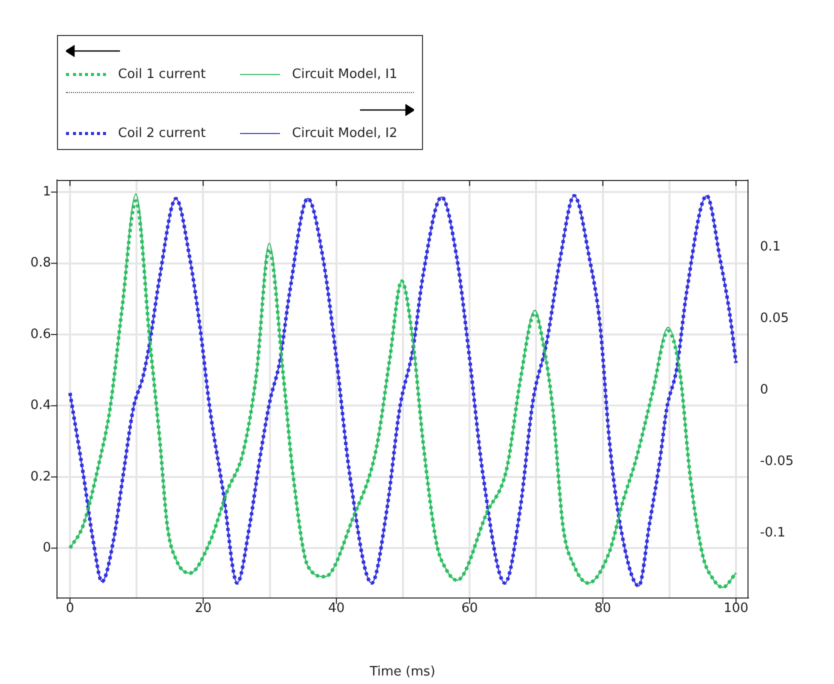 The height and width of the screenshot is (684, 834). I want to click on y2-tick-label: -0.05, so click(777, 461).